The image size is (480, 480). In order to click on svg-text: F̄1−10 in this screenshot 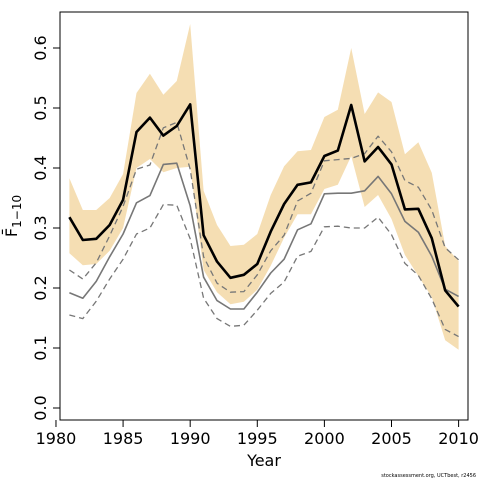, I will do `click(13, 216)`.